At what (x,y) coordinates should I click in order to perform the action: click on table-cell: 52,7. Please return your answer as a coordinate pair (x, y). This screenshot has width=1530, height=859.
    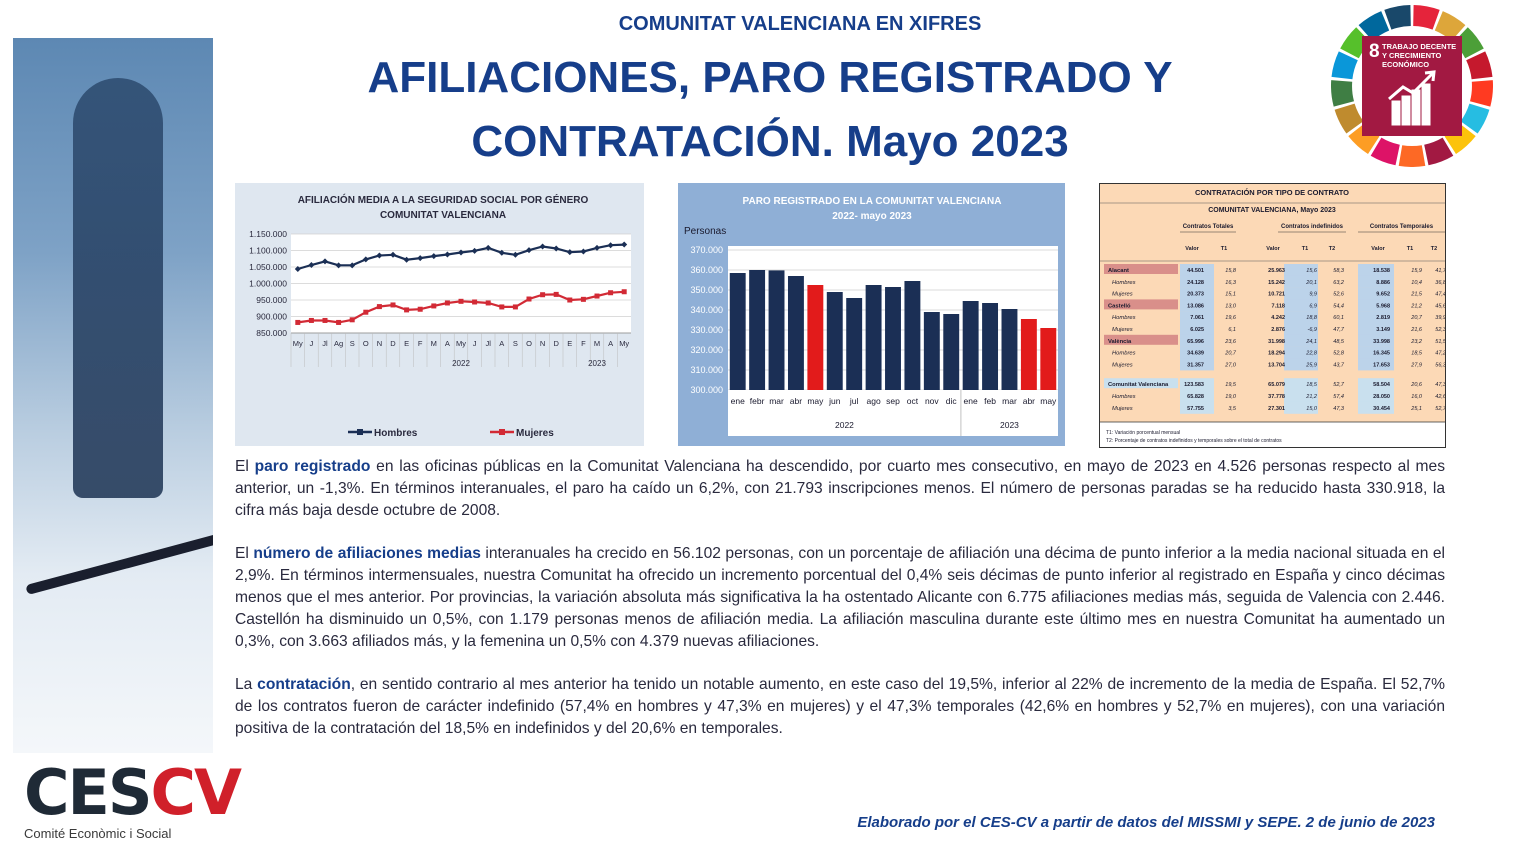
    Looking at the image, I should click on (1440, 409).